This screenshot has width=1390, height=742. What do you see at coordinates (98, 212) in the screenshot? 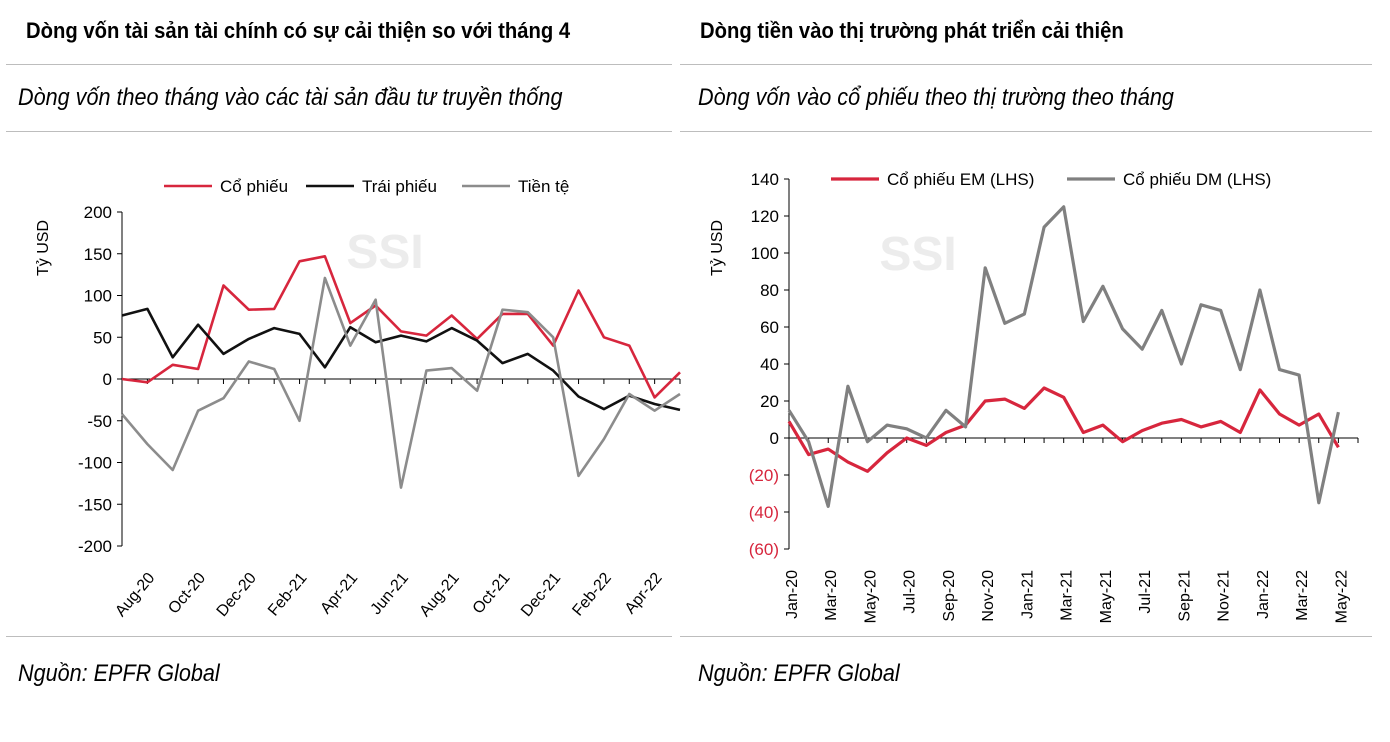
I see `y-tick-label: 200` at bounding box center [98, 212].